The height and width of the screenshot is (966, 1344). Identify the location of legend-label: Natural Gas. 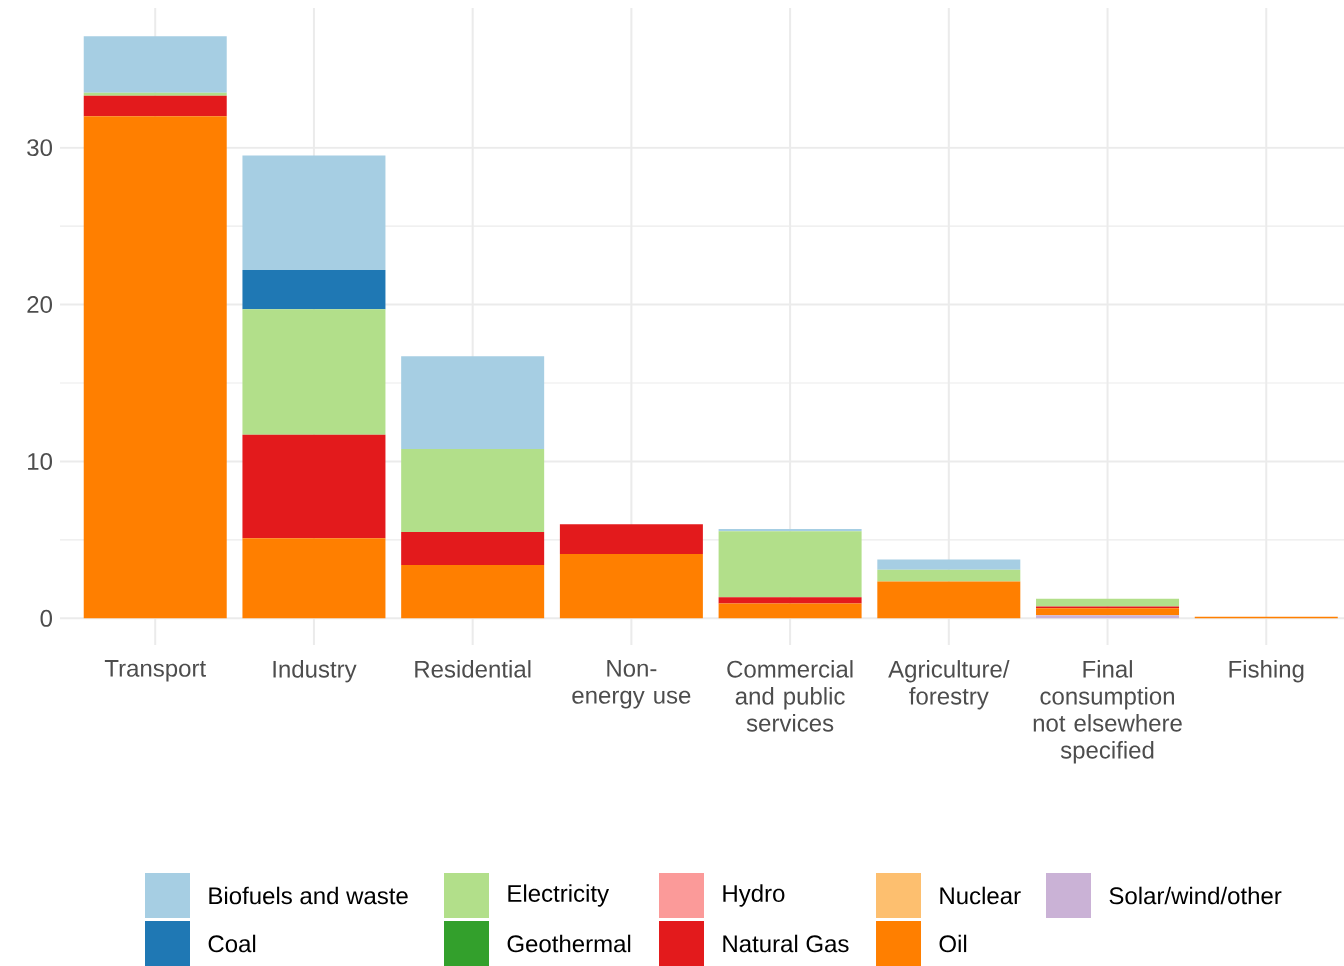
(786, 943).